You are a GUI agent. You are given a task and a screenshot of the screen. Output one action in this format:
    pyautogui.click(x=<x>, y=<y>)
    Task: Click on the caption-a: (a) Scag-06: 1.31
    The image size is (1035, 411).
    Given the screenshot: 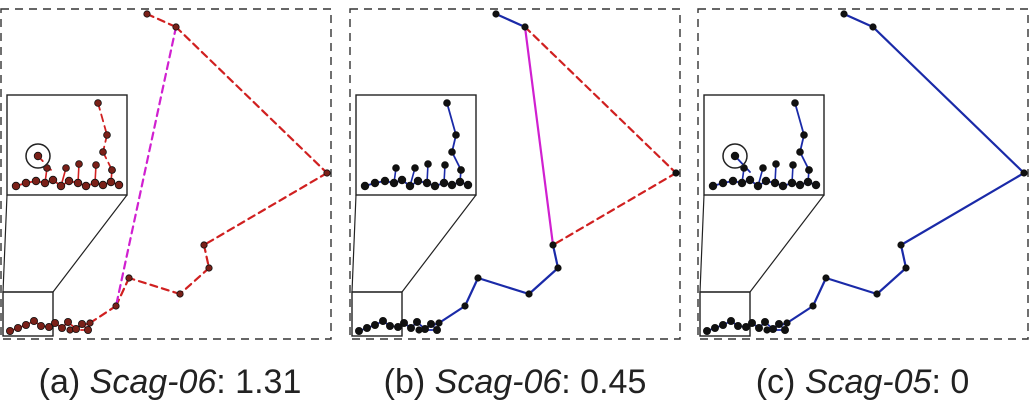 What is the action you would take?
    pyautogui.click(x=170, y=382)
    